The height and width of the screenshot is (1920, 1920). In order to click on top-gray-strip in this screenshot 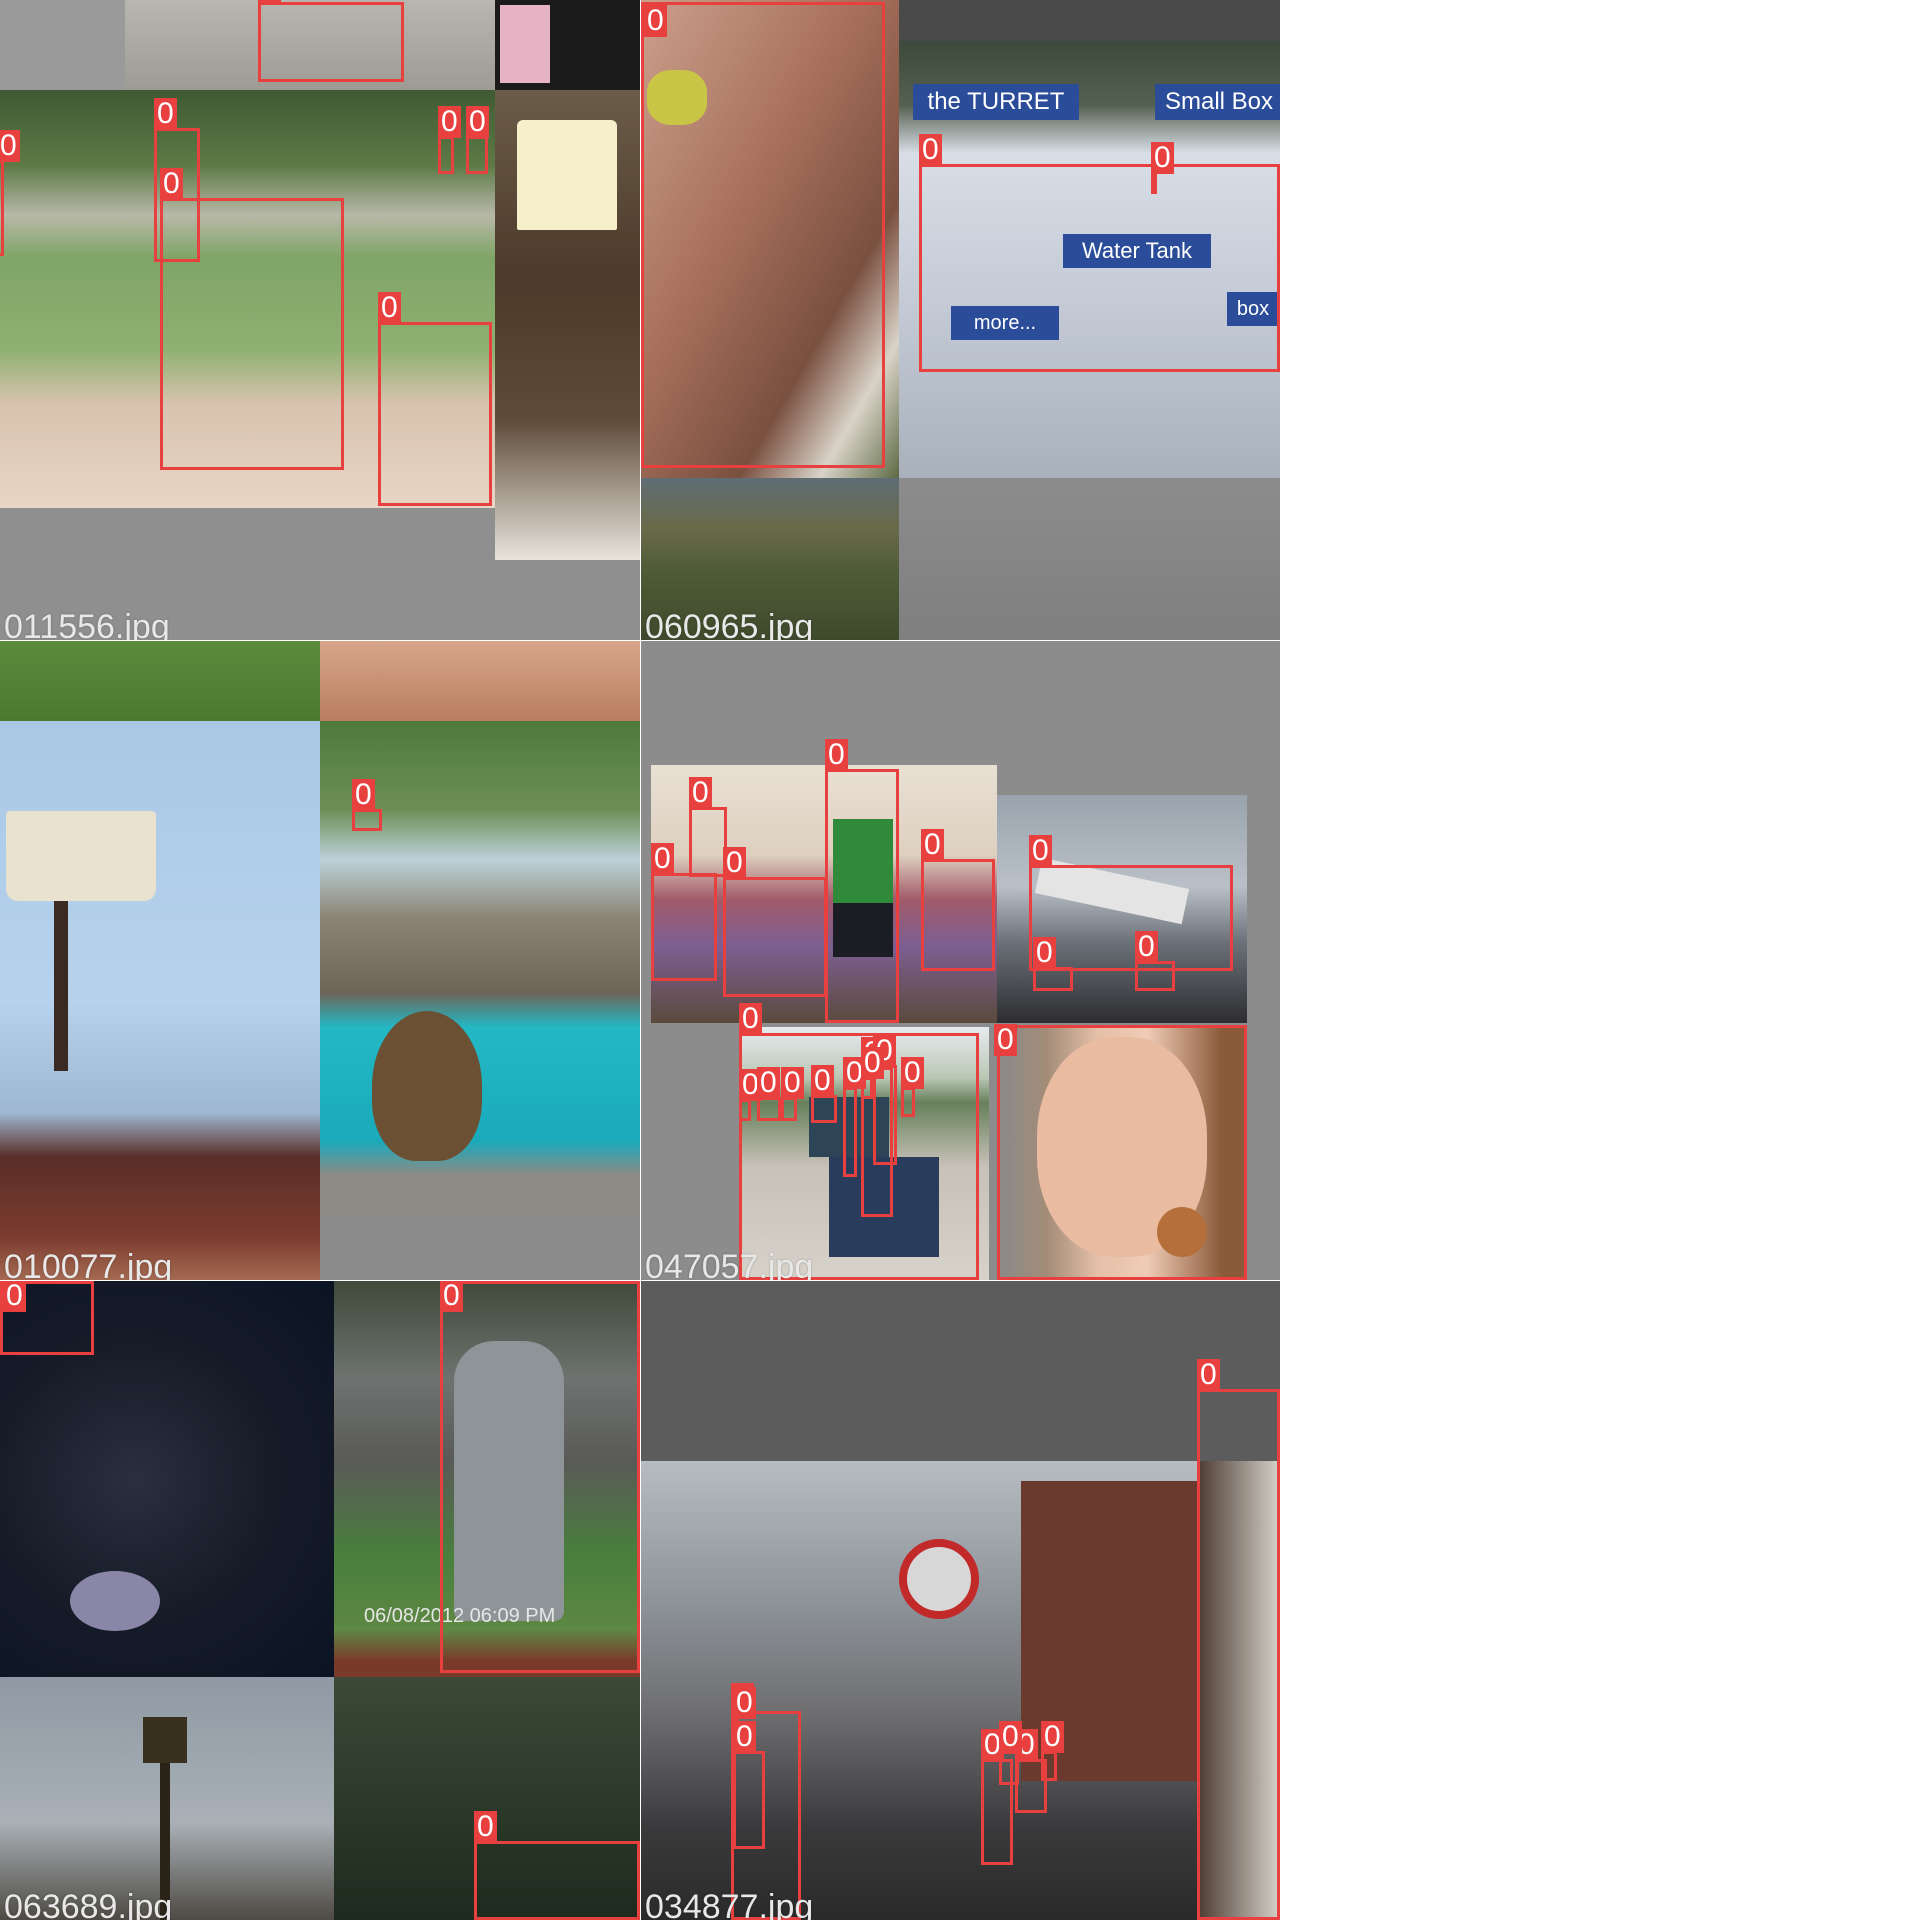, I will do `click(960, 1371)`.